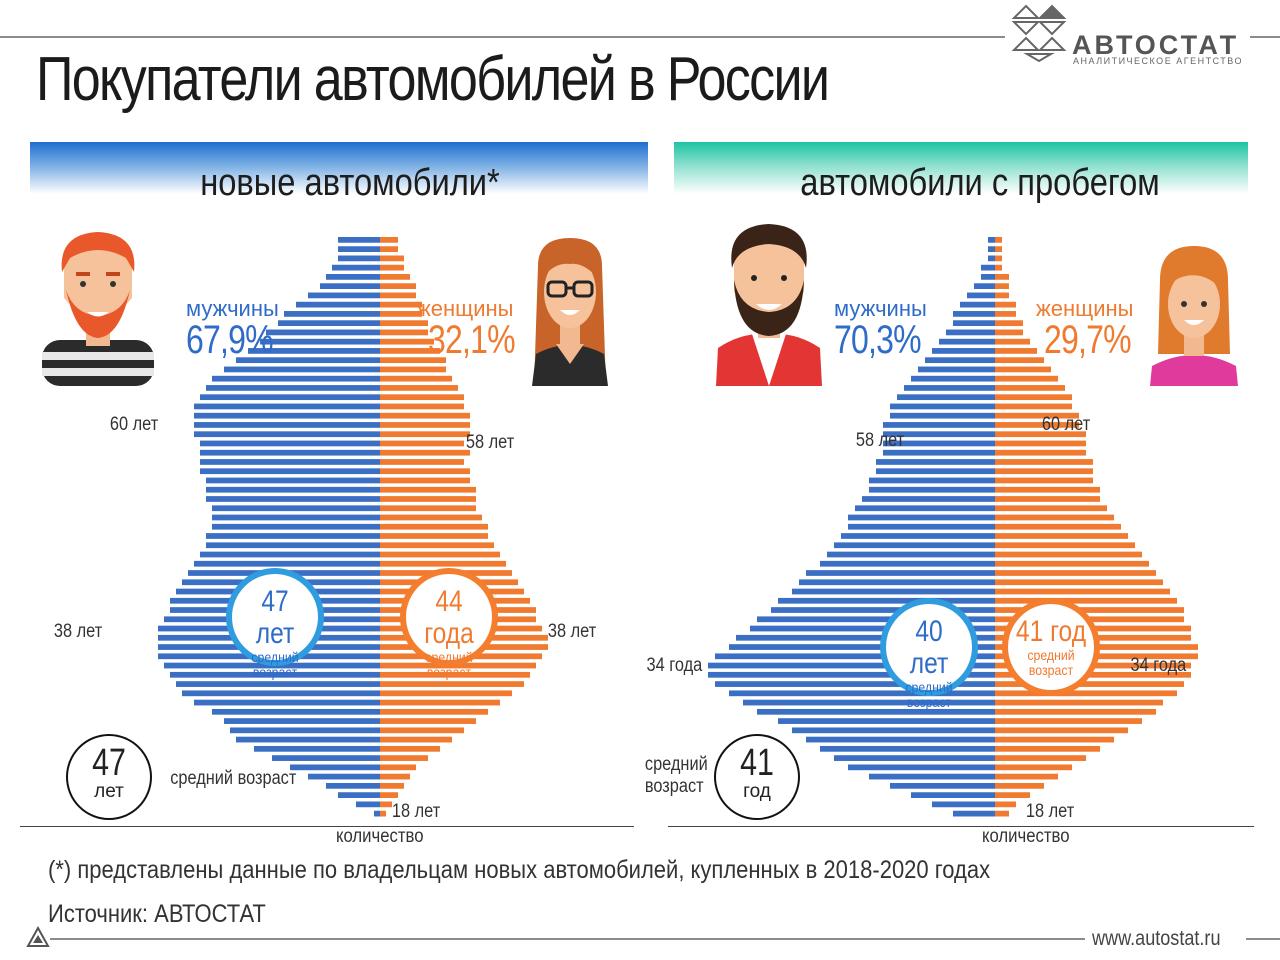 The height and width of the screenshot is (960, 1280). Describe the element at coordinates (339, 168) in the screenshot. I see `new-cars-header-band` at that location.